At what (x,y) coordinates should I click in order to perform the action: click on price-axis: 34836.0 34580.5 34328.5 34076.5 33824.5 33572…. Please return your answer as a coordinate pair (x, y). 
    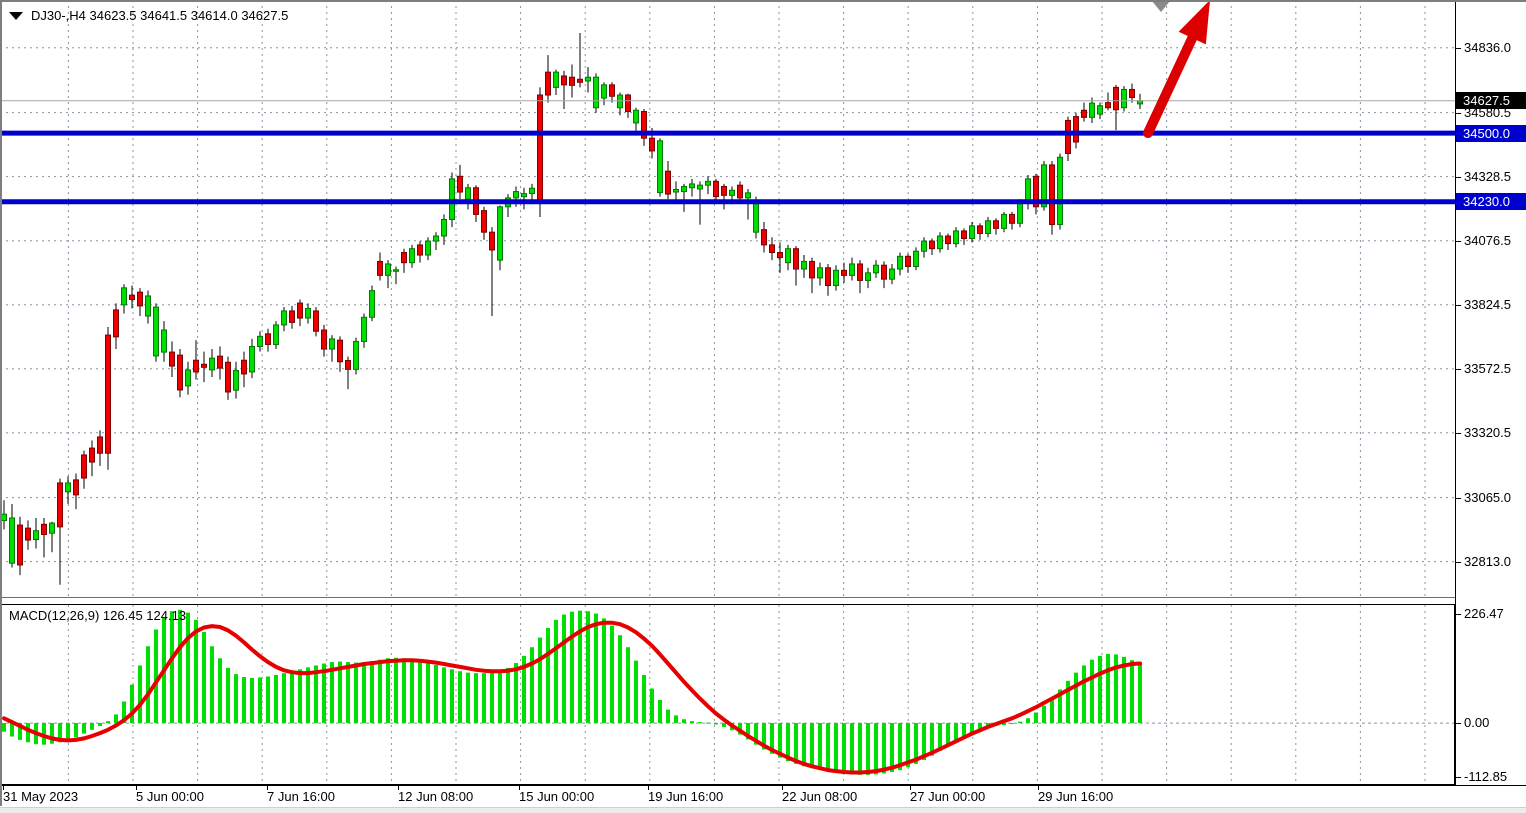
    Looking at the image, I should click on (1490, 392).